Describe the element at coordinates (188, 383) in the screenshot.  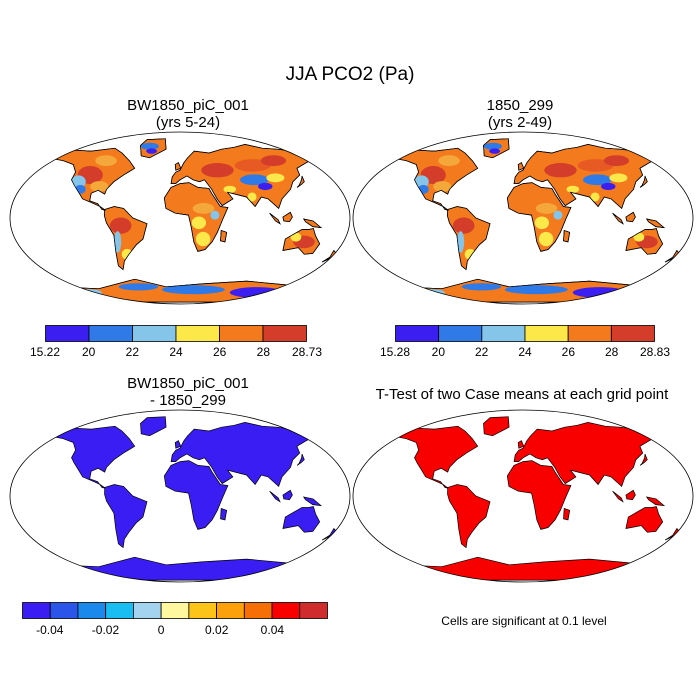
I see `panel-3-title-line1: BW1850_piC_001` at that location.